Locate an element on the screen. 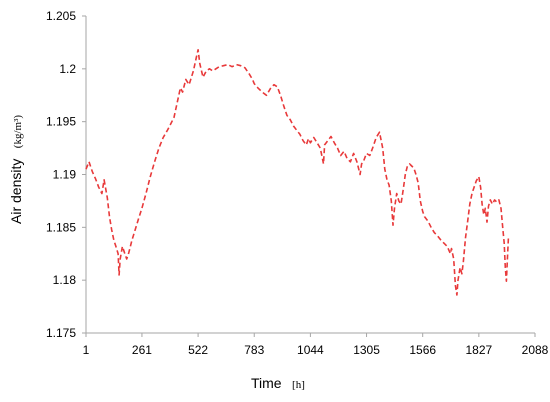 The width and height of the screenshot is (550, 402). y-tick-group: 1.175 1.18 1.185 1.19 1.195 1.2 1.205 is located at coordinates (66, 174).